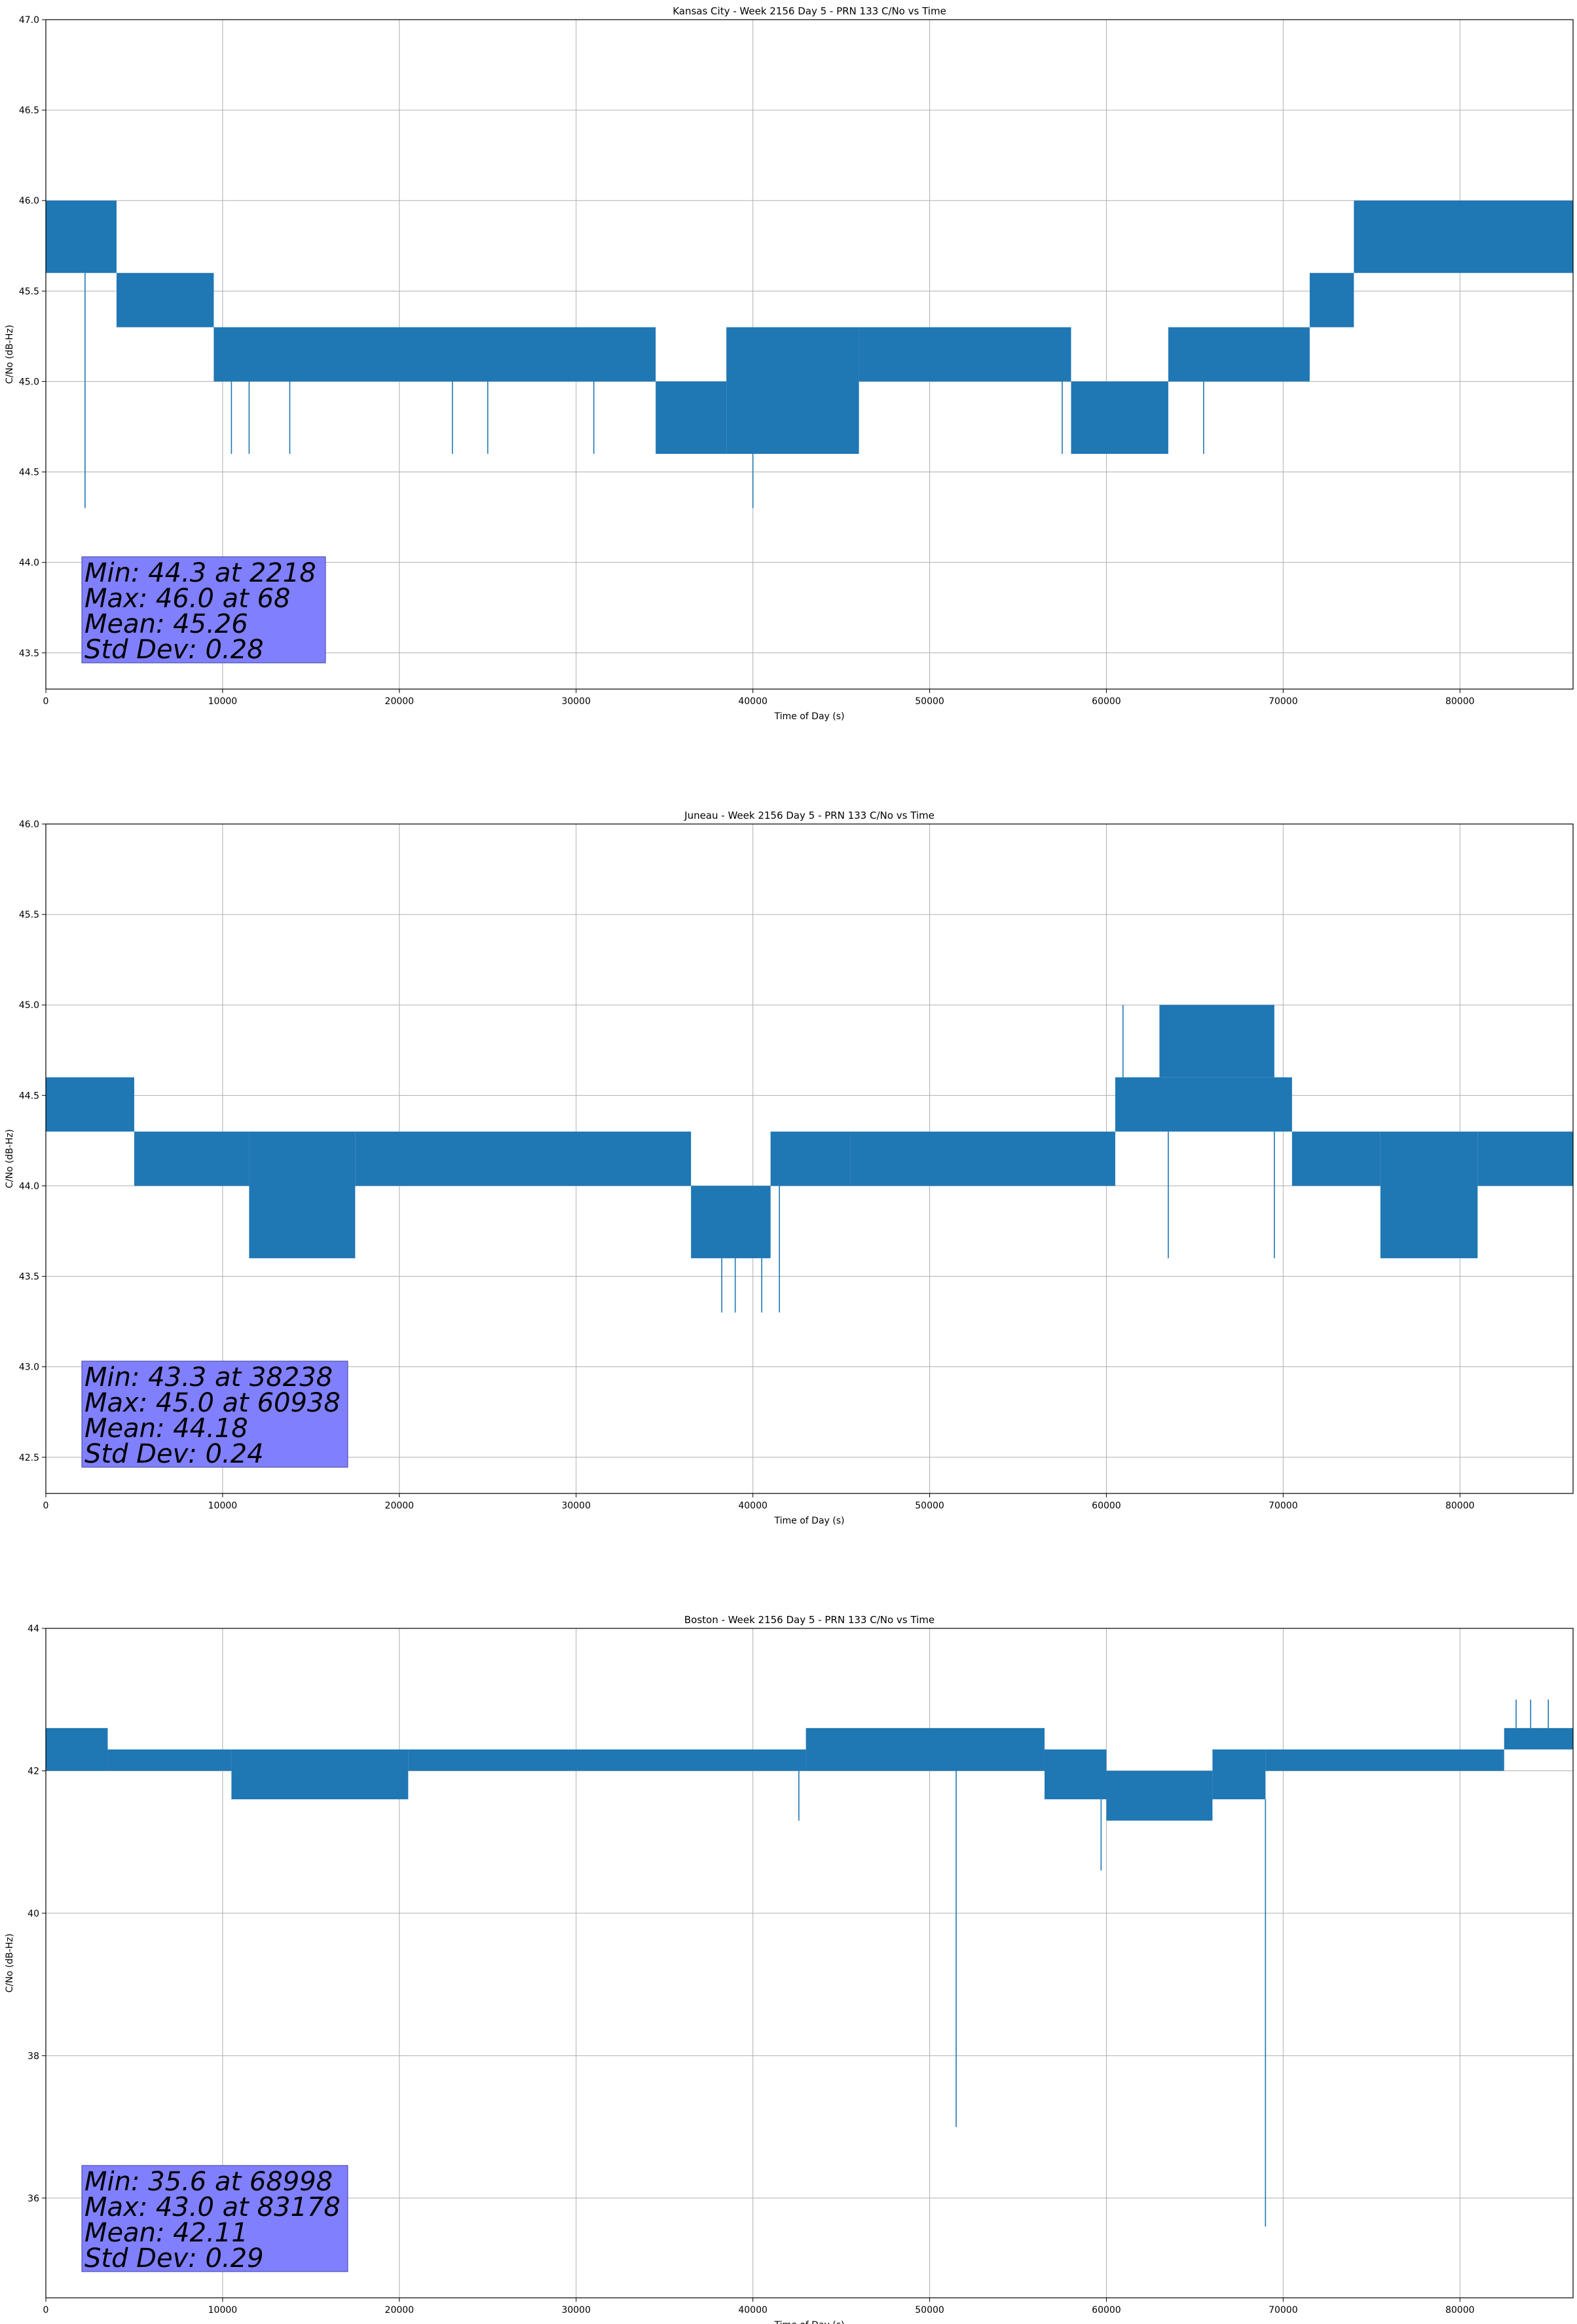  What do you see at coordinates (208, 1377) in the screenshot?
I see `stats-line: Min: 43.3 at 38238` at bounding box center [208, 1377].